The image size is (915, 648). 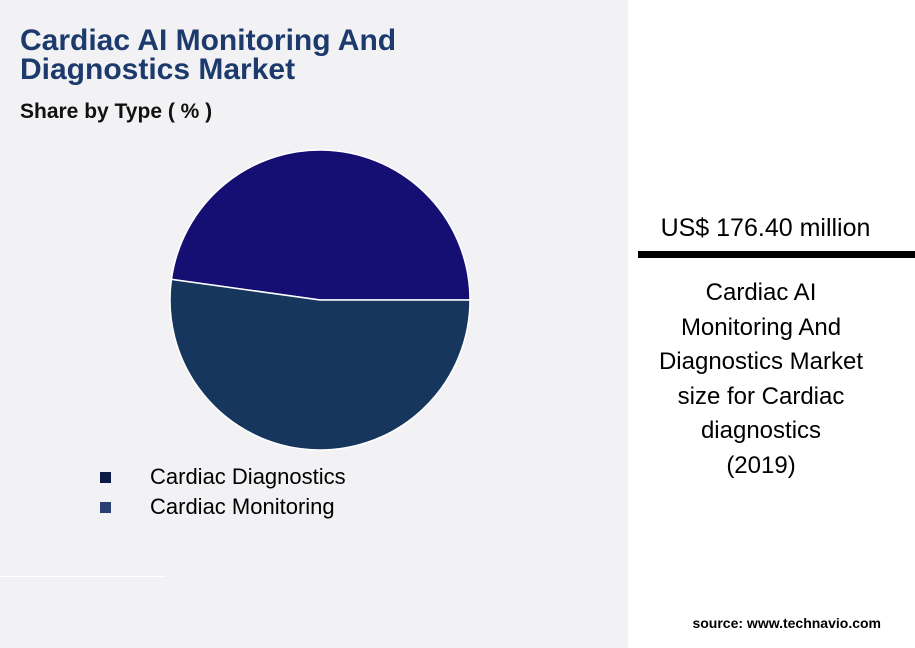 I want to click on legend-item-diagnostics: Cardiac Diagnostics, so click(x=223, y=477).